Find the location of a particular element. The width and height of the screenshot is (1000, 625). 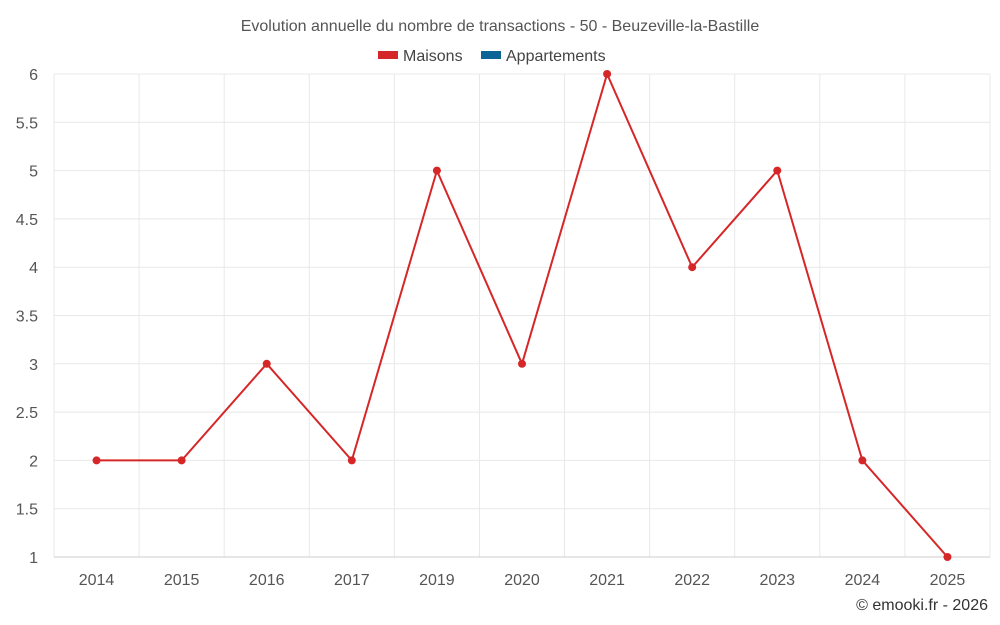

legend-swatch-maisons is located at coordinates (388, 55).